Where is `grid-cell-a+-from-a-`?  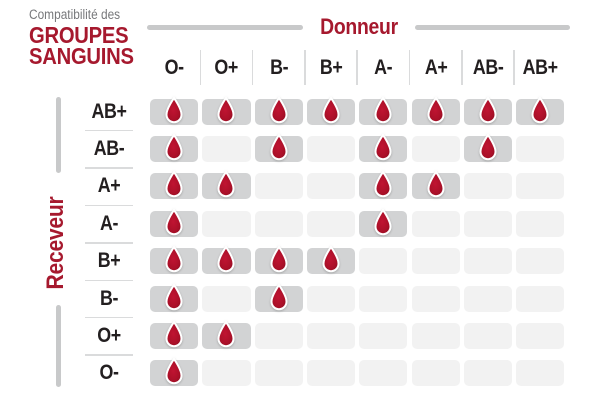 grid-cell-a+-from-a- is located at coordinates (383, 185).